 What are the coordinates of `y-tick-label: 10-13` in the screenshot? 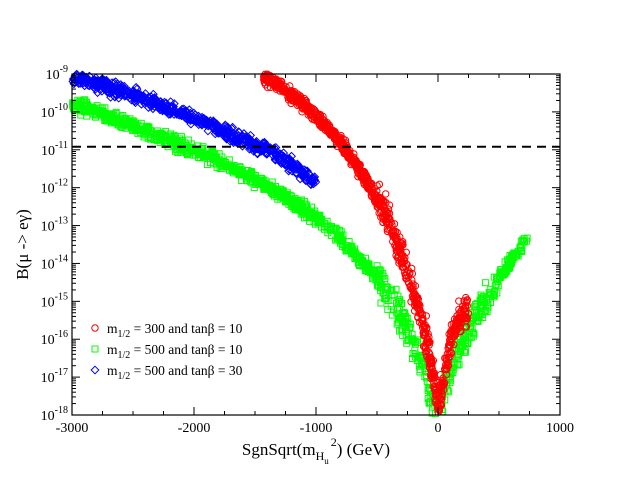 It's located at (54, 225).